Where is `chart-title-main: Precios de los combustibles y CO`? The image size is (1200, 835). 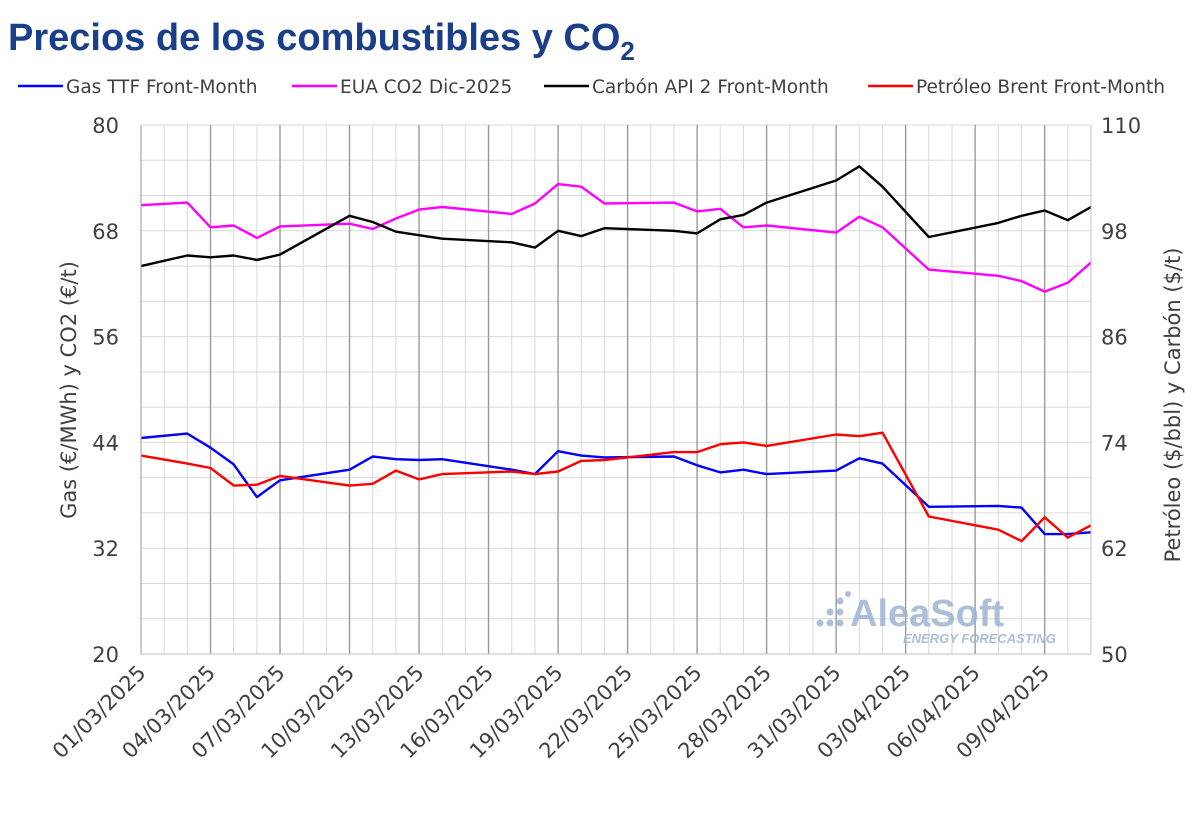
chart-title-main: Precios de los combustibles y CO is located at coordinates (314, 38).